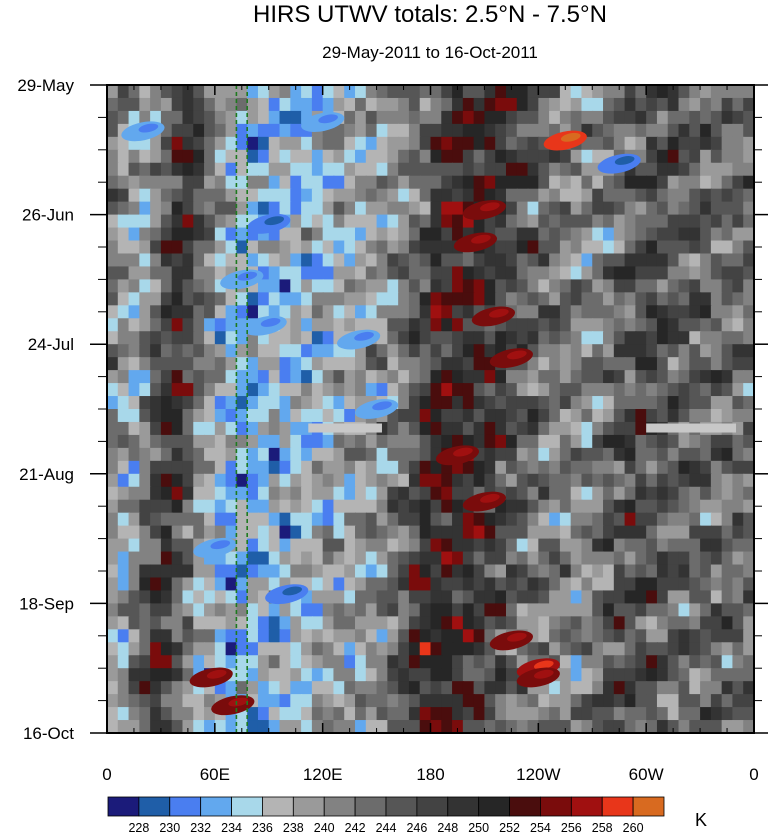 This screenshot has height=834, width=774. I want to click on colorbar-label: 256, so click(571, 827).